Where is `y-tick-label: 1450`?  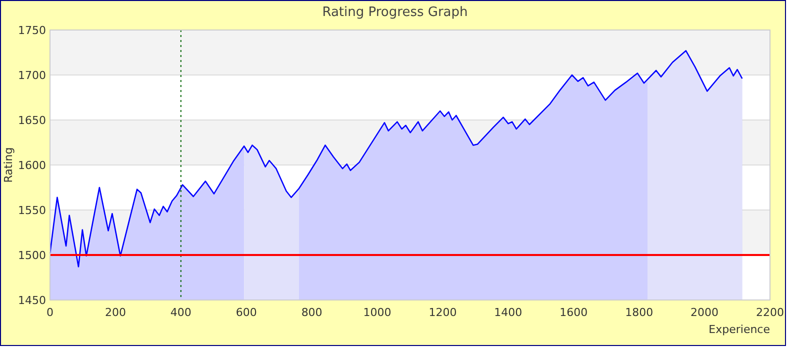
y-tick-label: 1450 is located at coordinates (32, 300).